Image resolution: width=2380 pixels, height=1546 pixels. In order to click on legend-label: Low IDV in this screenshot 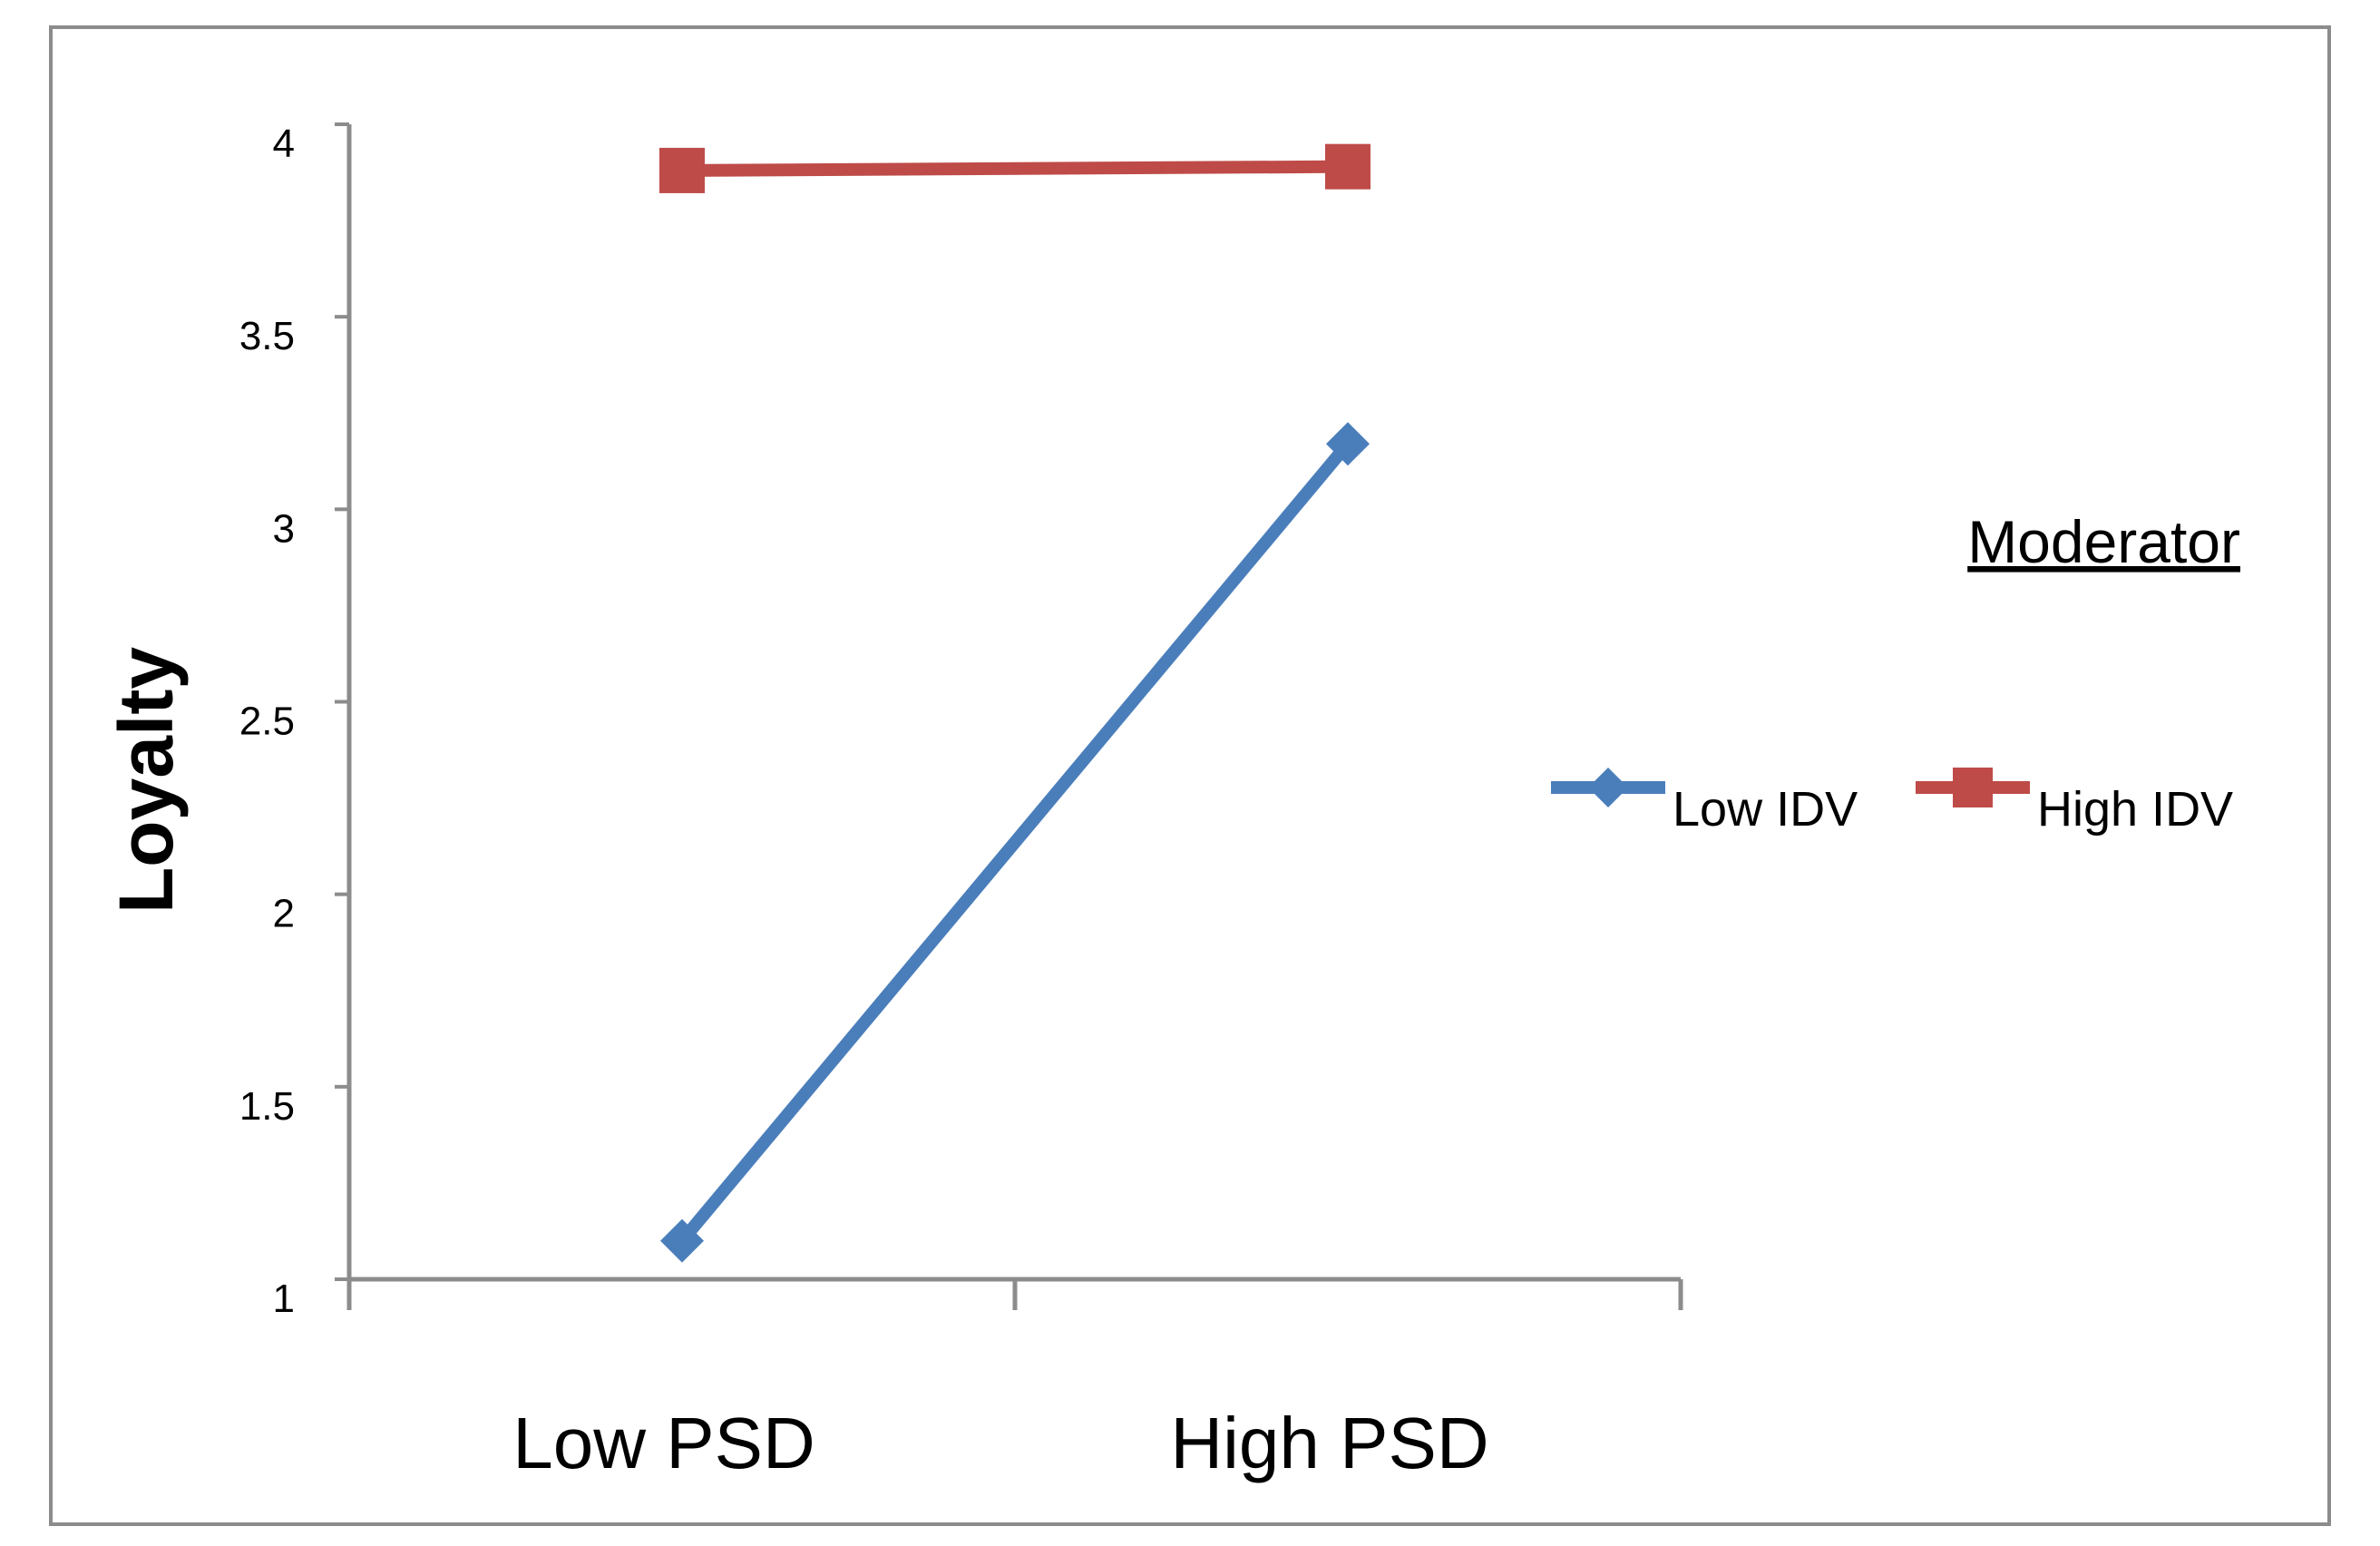, I will do `click(1765, 809)`.